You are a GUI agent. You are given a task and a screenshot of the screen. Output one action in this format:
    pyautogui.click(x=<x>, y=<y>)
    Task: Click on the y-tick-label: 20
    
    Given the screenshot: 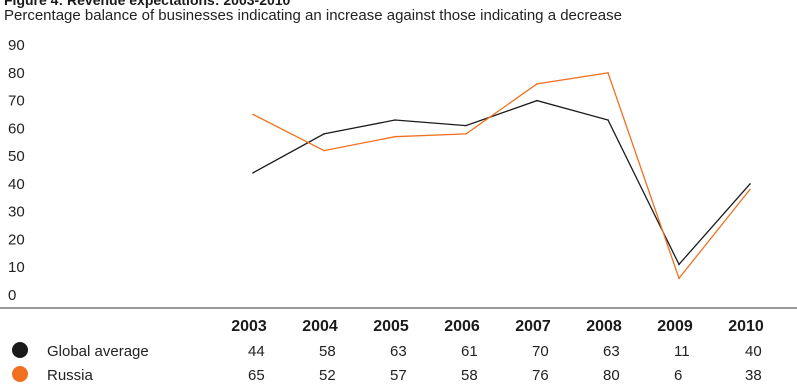 What is the action you would take?
    pyautogui.click(x=16, y=239)
    